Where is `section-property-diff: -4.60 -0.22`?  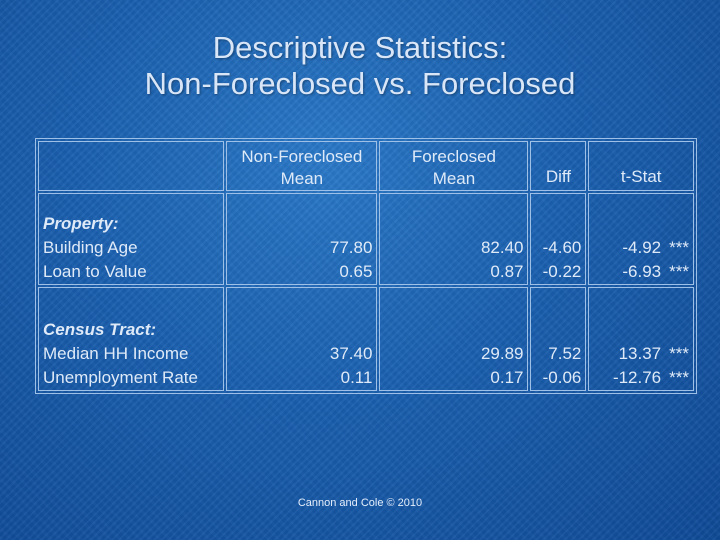 section-property-diff: -4.60 -0.22 is located at coordinates (558, 239).